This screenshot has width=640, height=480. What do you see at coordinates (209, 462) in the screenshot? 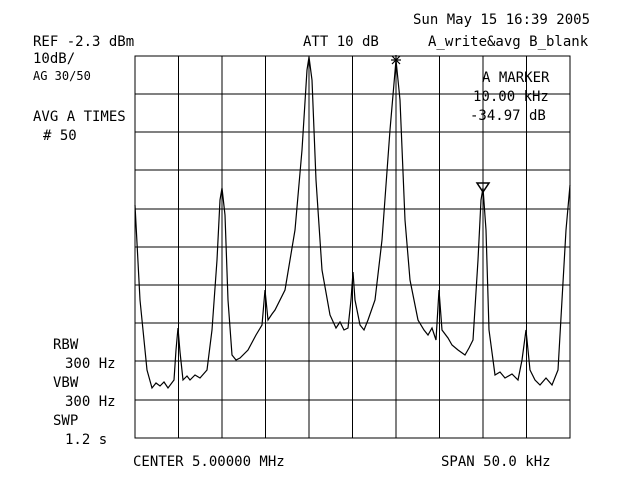
I see `center-freq: CENTER 5.00000 MHz` at bounding box center [209, 462].